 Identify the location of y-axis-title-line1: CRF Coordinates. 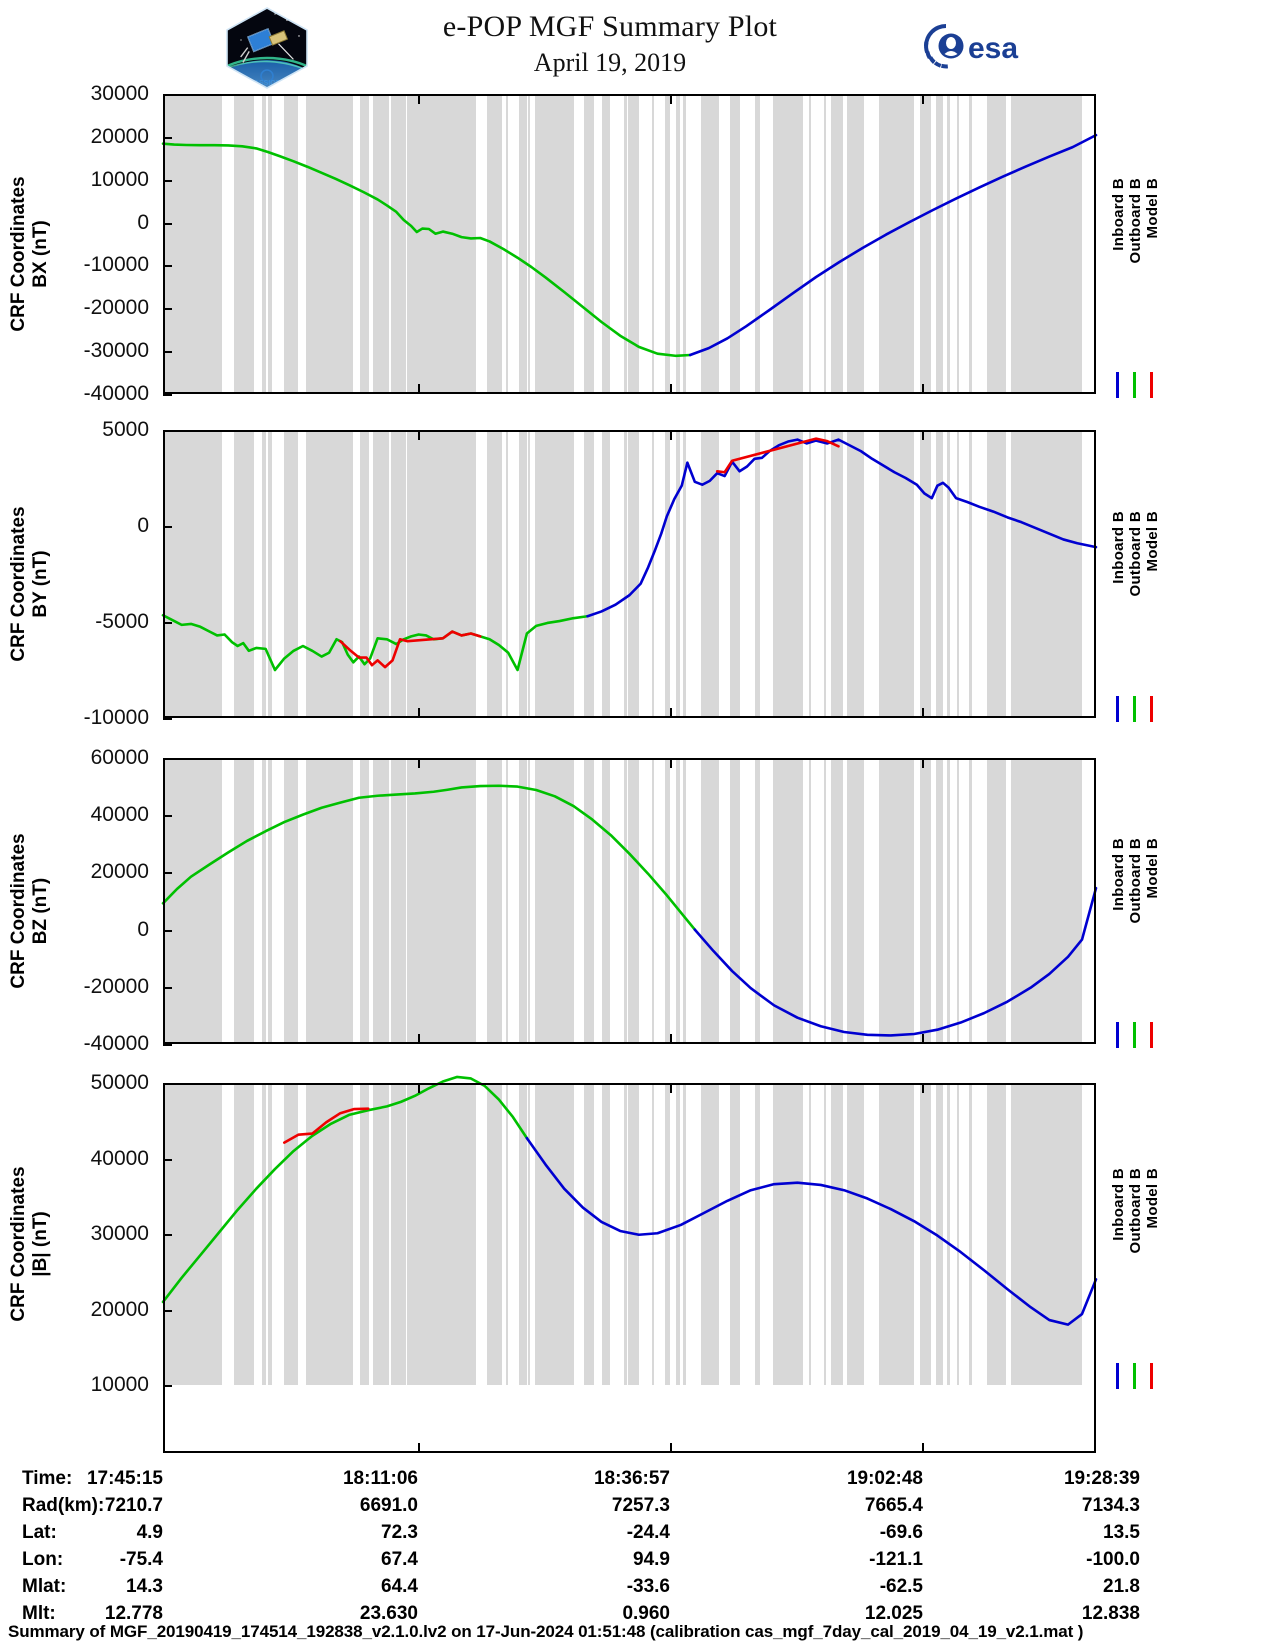
(18, 254).